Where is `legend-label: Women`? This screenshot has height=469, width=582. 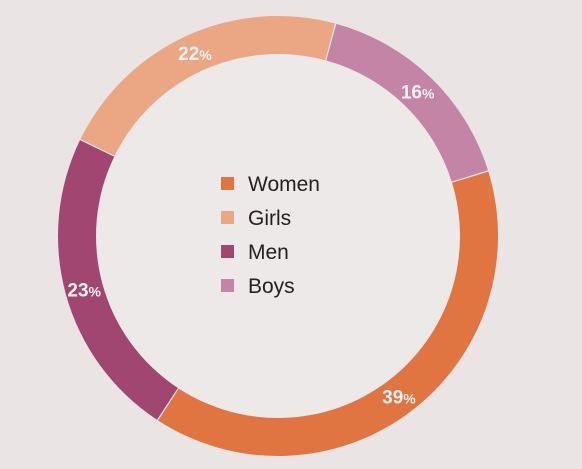 legend-label: Women is located at coordinates (284, 184).